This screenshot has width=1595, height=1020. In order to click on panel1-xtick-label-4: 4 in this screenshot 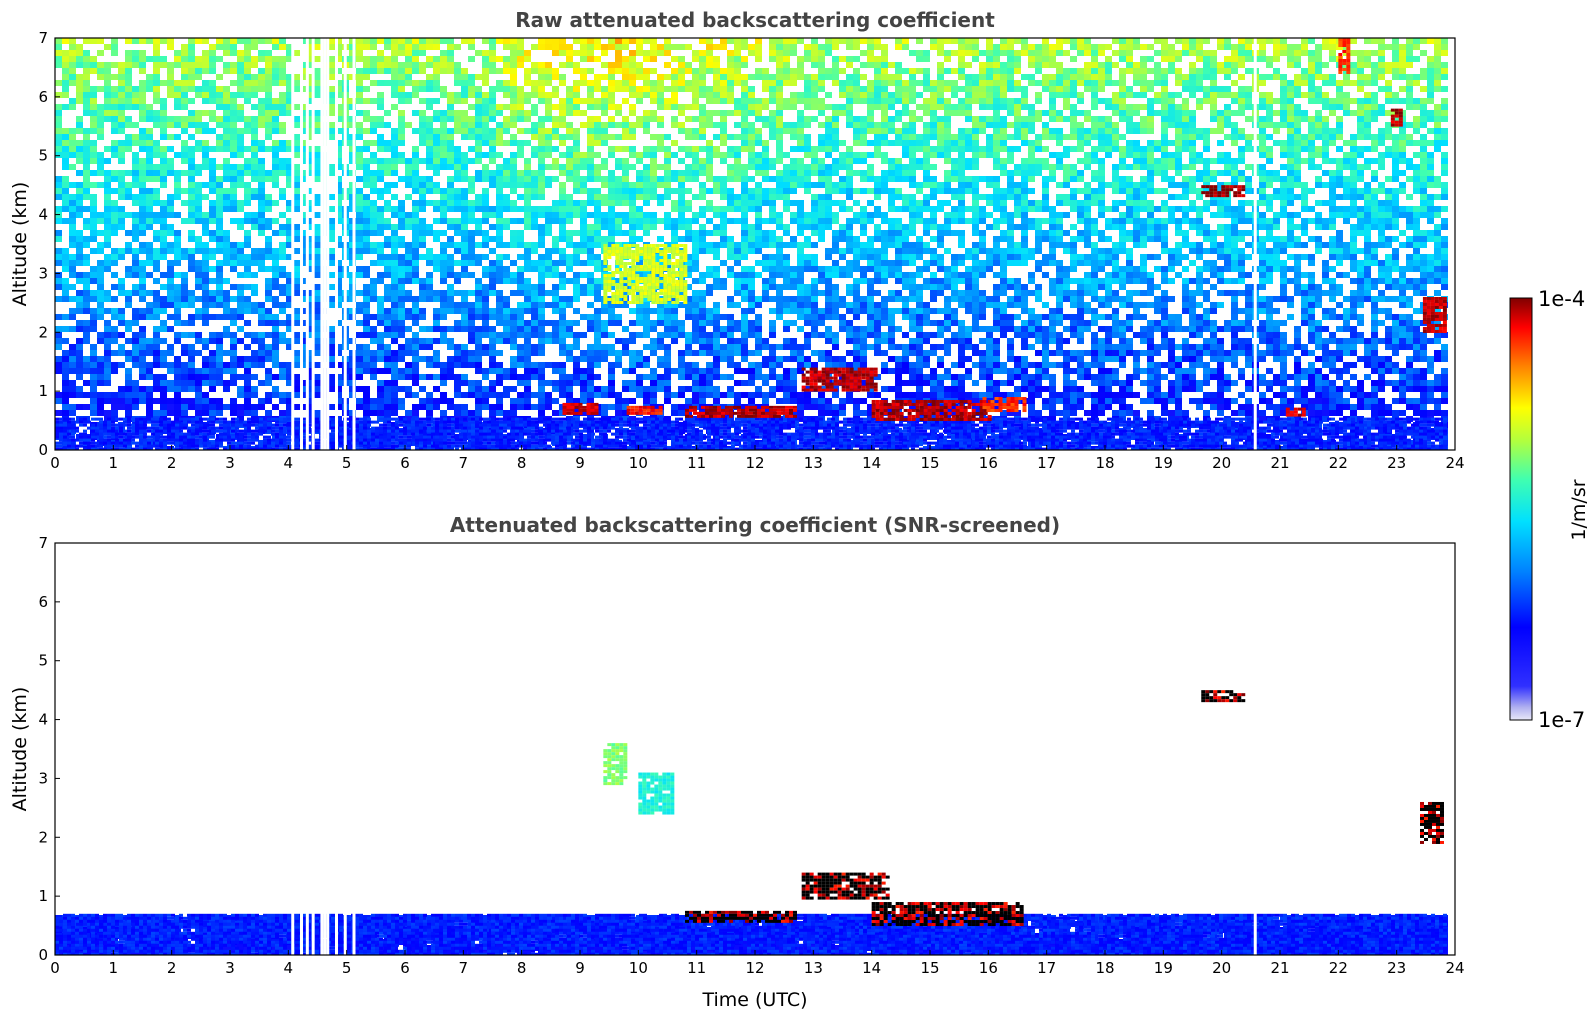, I will do `click(289, 463)`.